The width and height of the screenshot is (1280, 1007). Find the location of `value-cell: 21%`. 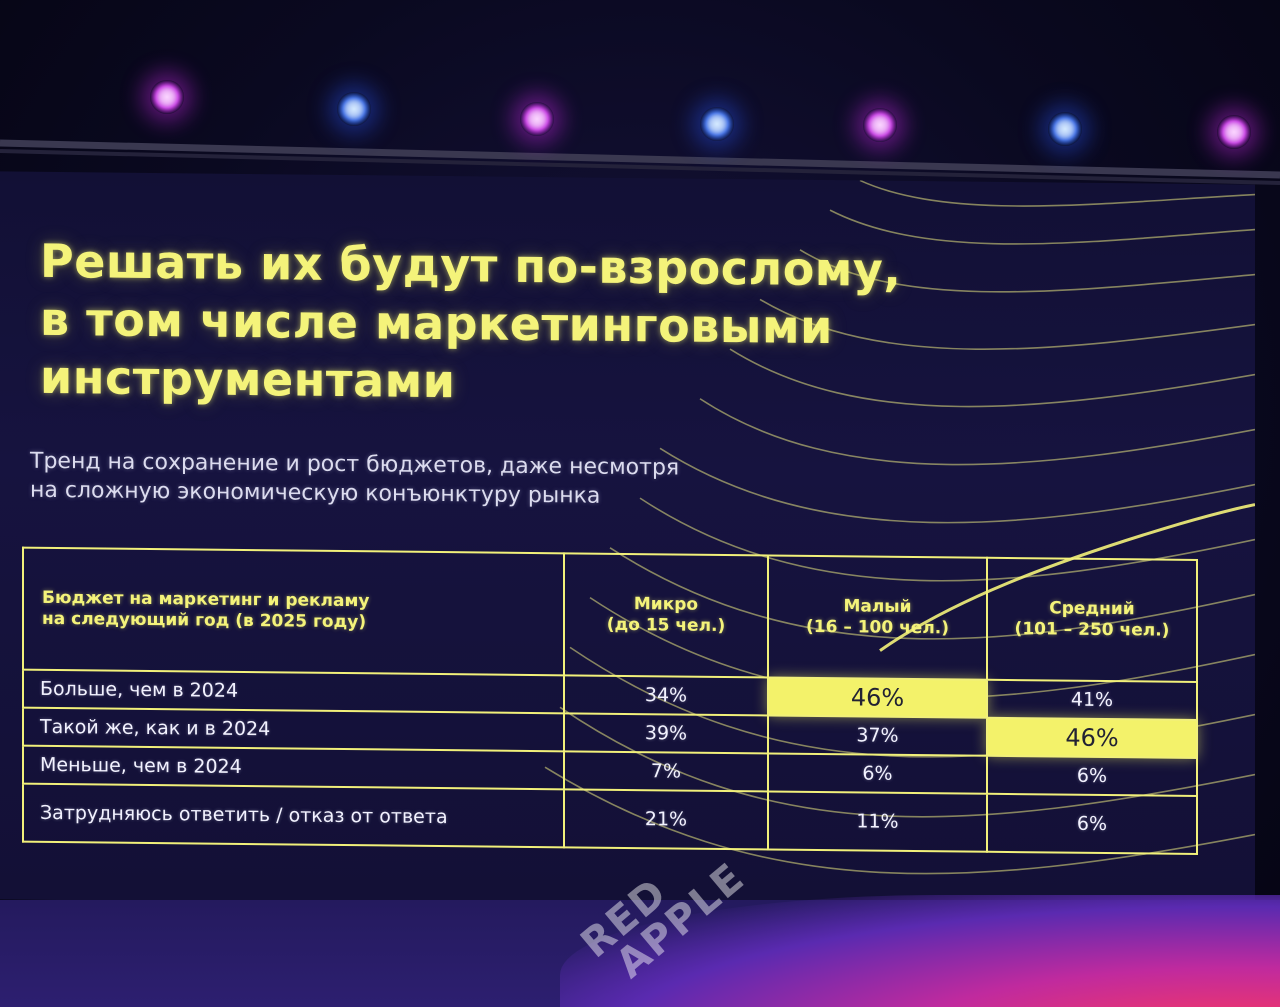

value-cell: 21% is located at coordinates (666, 819).